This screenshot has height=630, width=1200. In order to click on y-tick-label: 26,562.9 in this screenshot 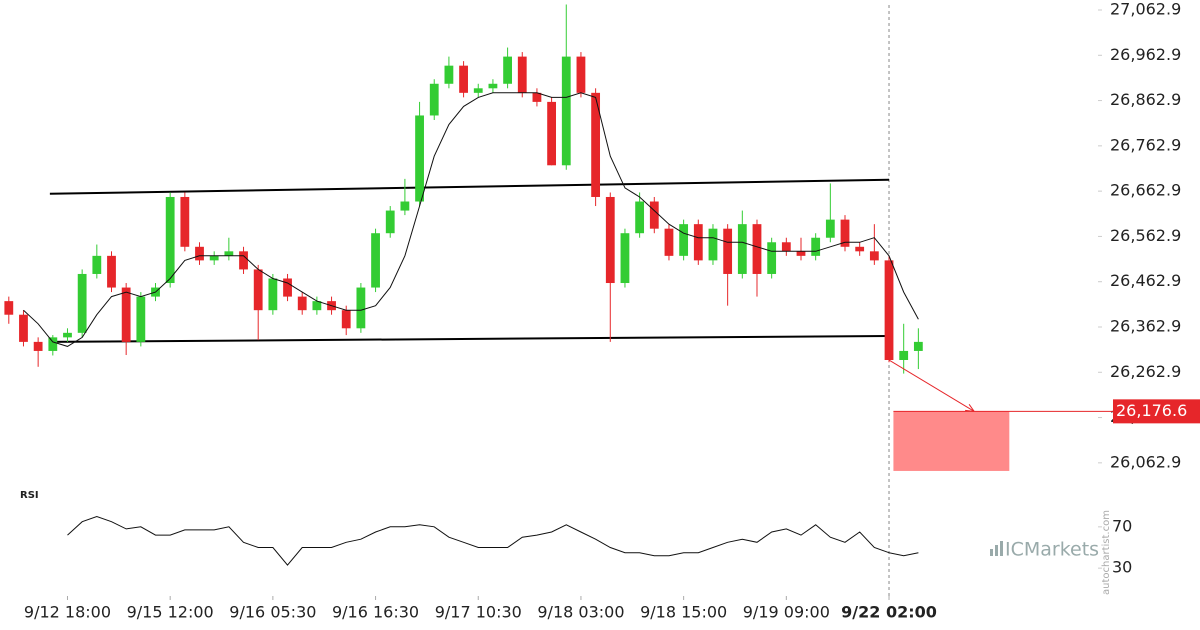, I will do `click(1145, 235)`.